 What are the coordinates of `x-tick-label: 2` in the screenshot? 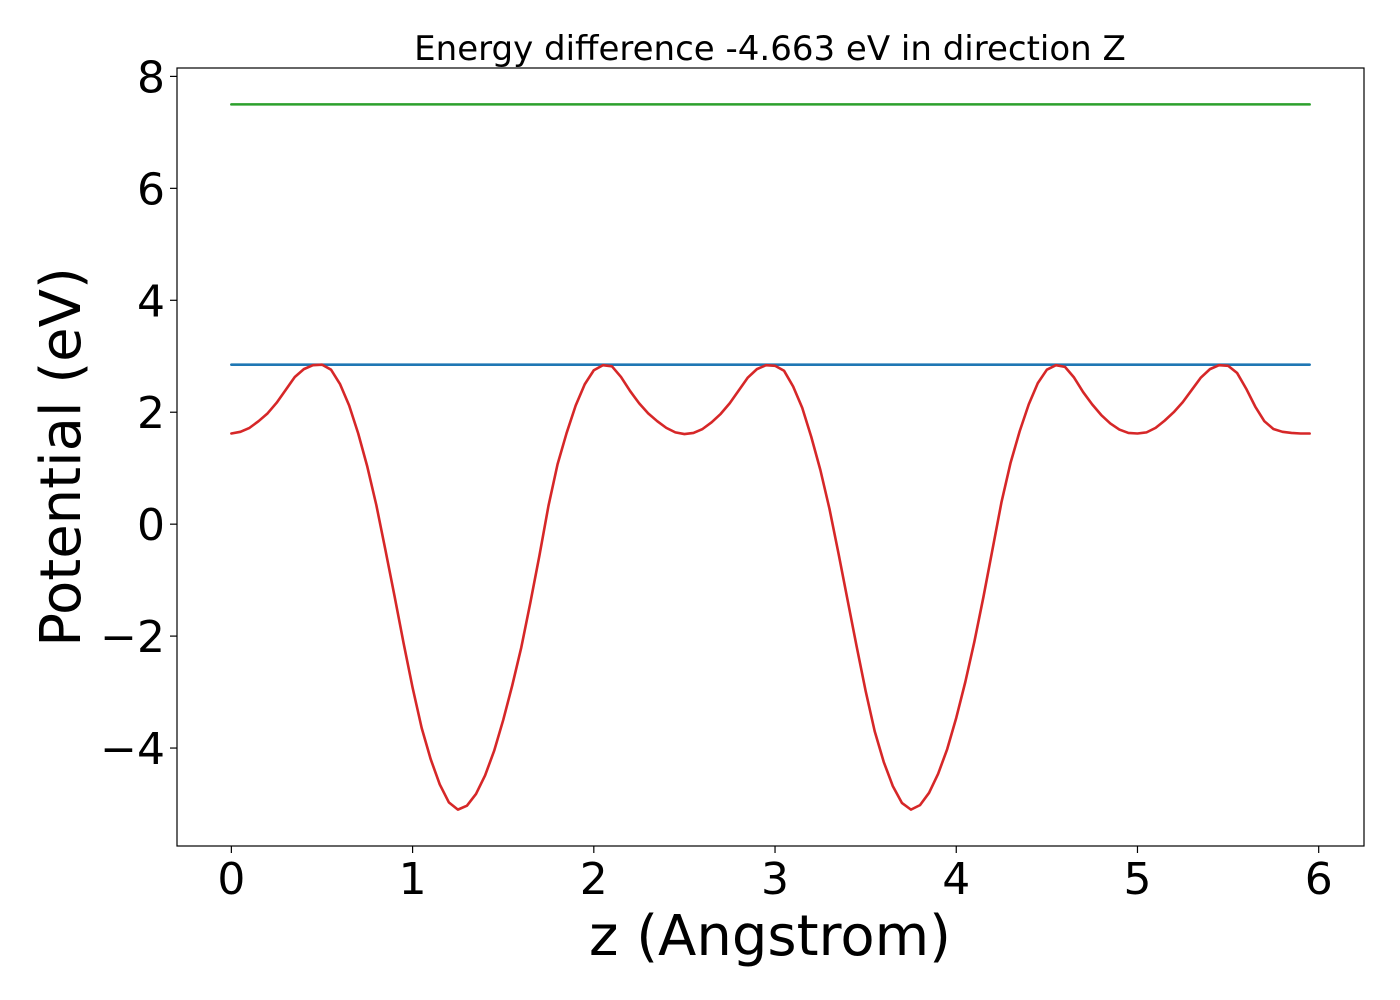 It's located at (594, 879).